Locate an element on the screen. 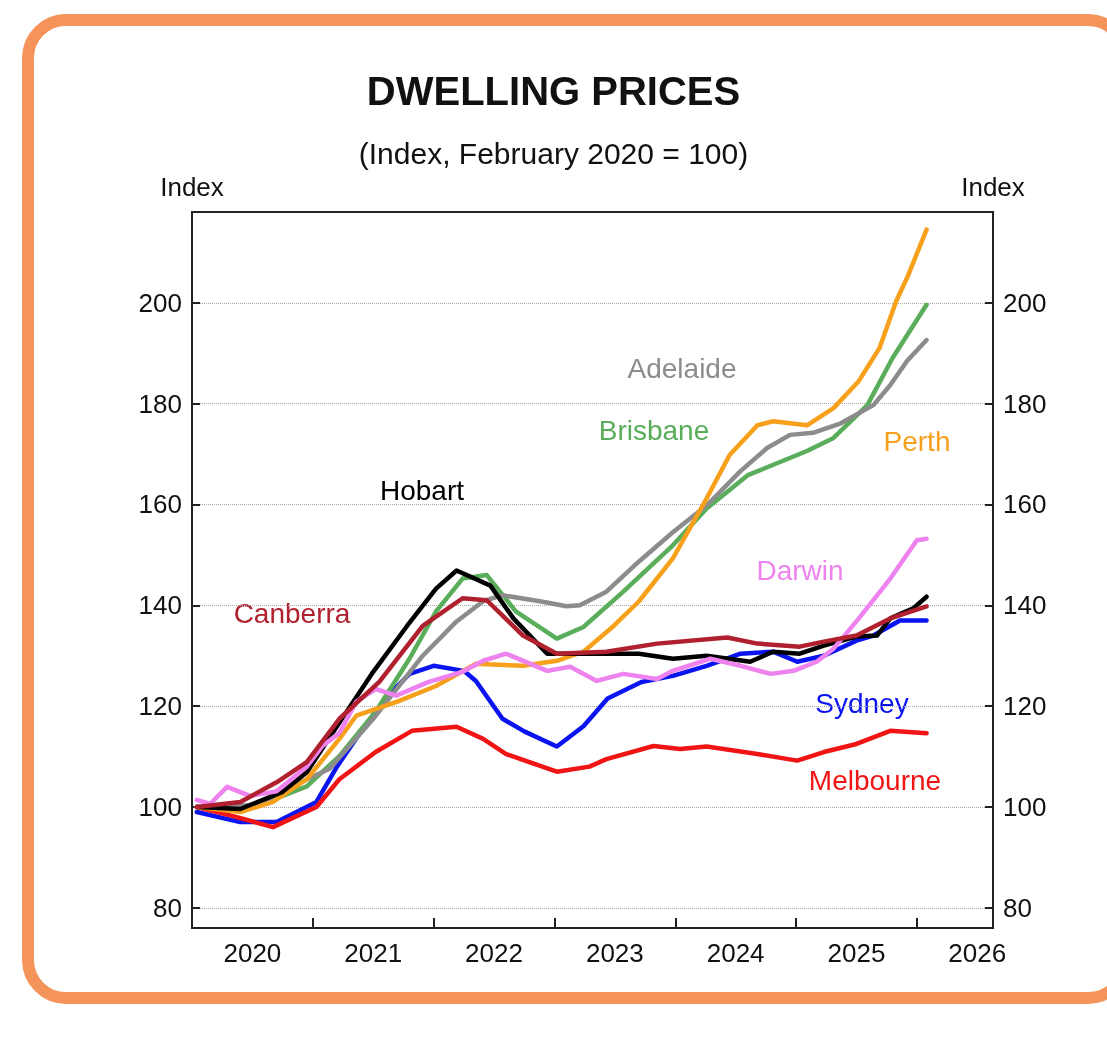  y-tick-label: 180 is located at coordinates (160, 403).